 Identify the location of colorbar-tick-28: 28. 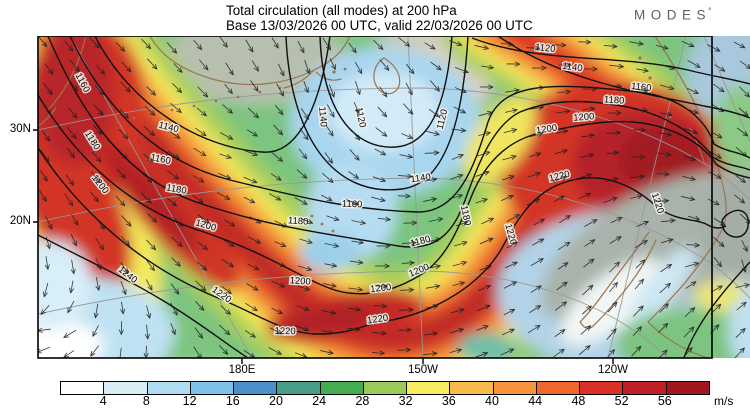
(362, 401).